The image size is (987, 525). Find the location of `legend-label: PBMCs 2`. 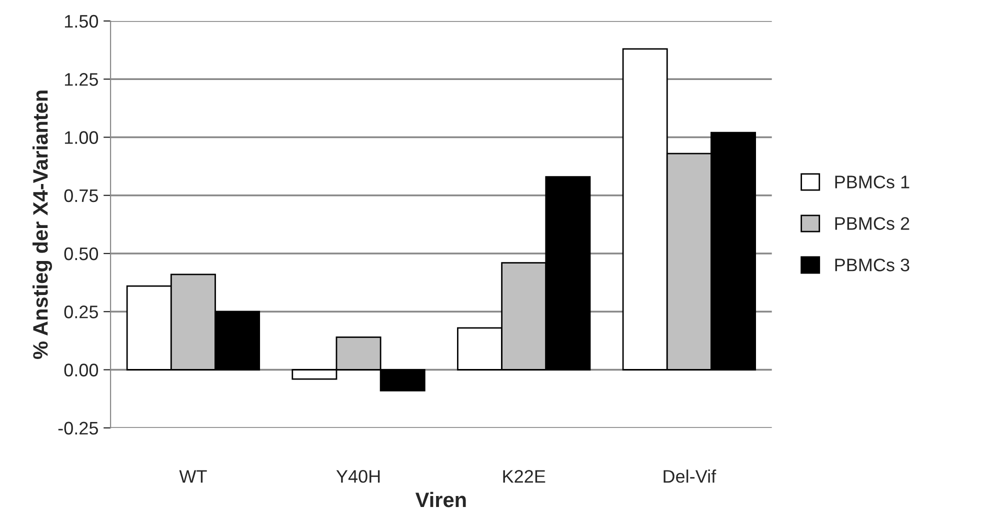

legend-label: PBMCs 2 is located at coordinates (872, 223).